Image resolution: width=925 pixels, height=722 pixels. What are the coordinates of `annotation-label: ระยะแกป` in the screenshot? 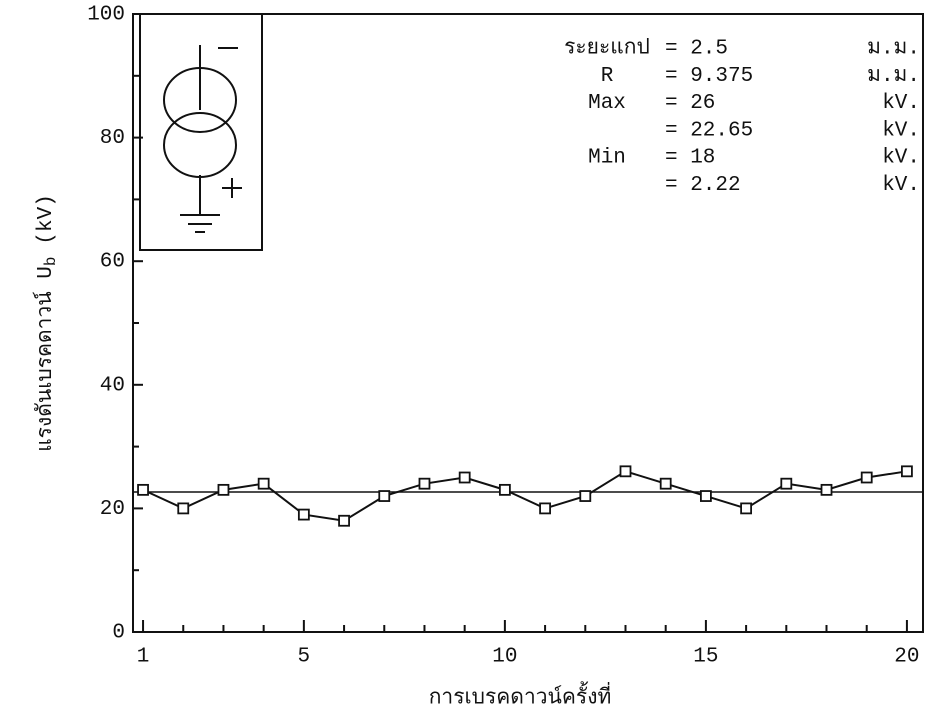 It's located at (607, 49).